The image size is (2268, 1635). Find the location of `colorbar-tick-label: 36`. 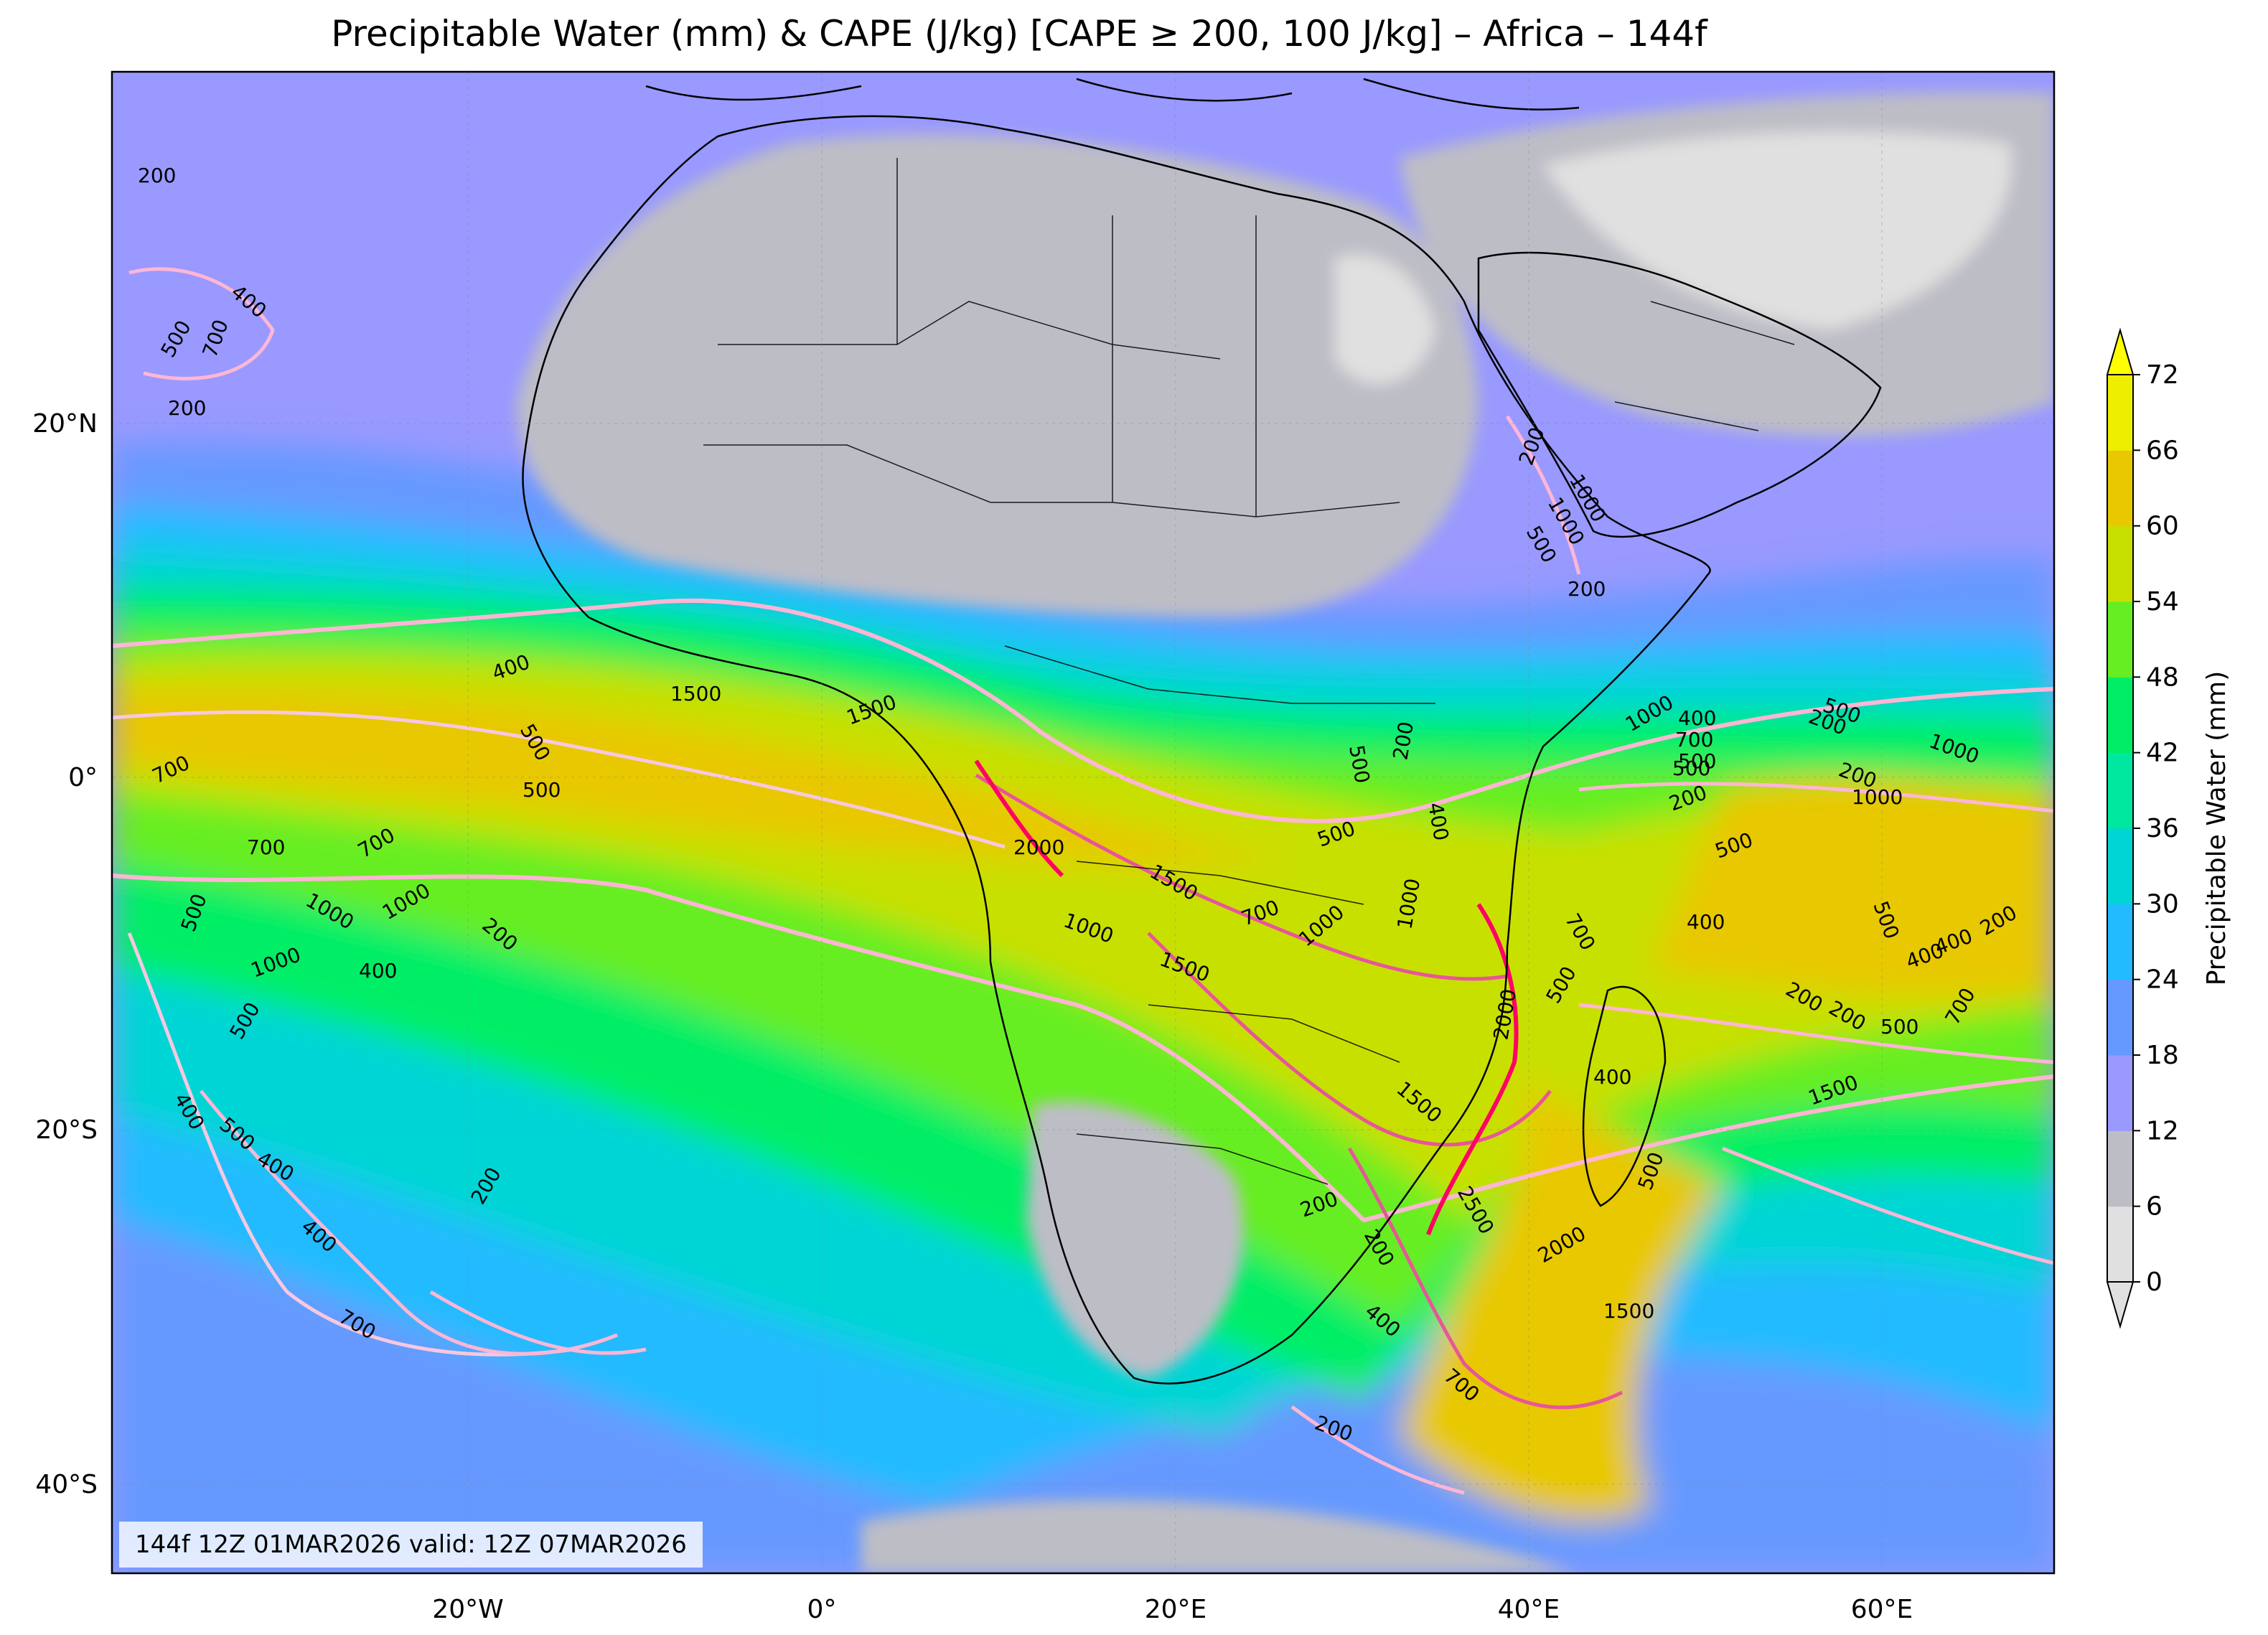

colorbar-tick-label: 36 is located at coordinates (2163, 828).